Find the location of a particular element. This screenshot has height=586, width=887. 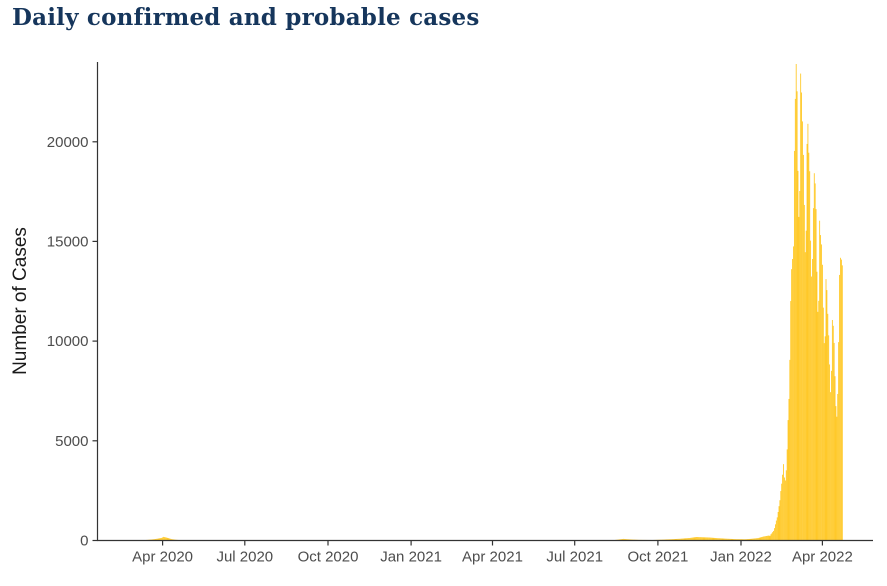

x-tick-label: Jul 2021 is located at coordinates (574, 557).